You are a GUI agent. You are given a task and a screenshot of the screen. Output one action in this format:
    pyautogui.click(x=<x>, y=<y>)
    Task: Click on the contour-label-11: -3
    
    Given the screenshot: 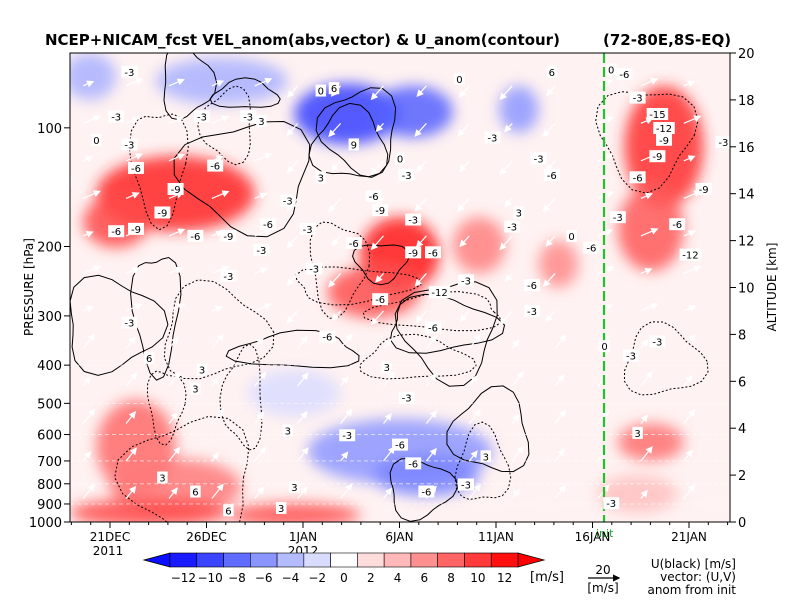 What is the action you would take?
    pyautogui.click(x=288, y=202)
    